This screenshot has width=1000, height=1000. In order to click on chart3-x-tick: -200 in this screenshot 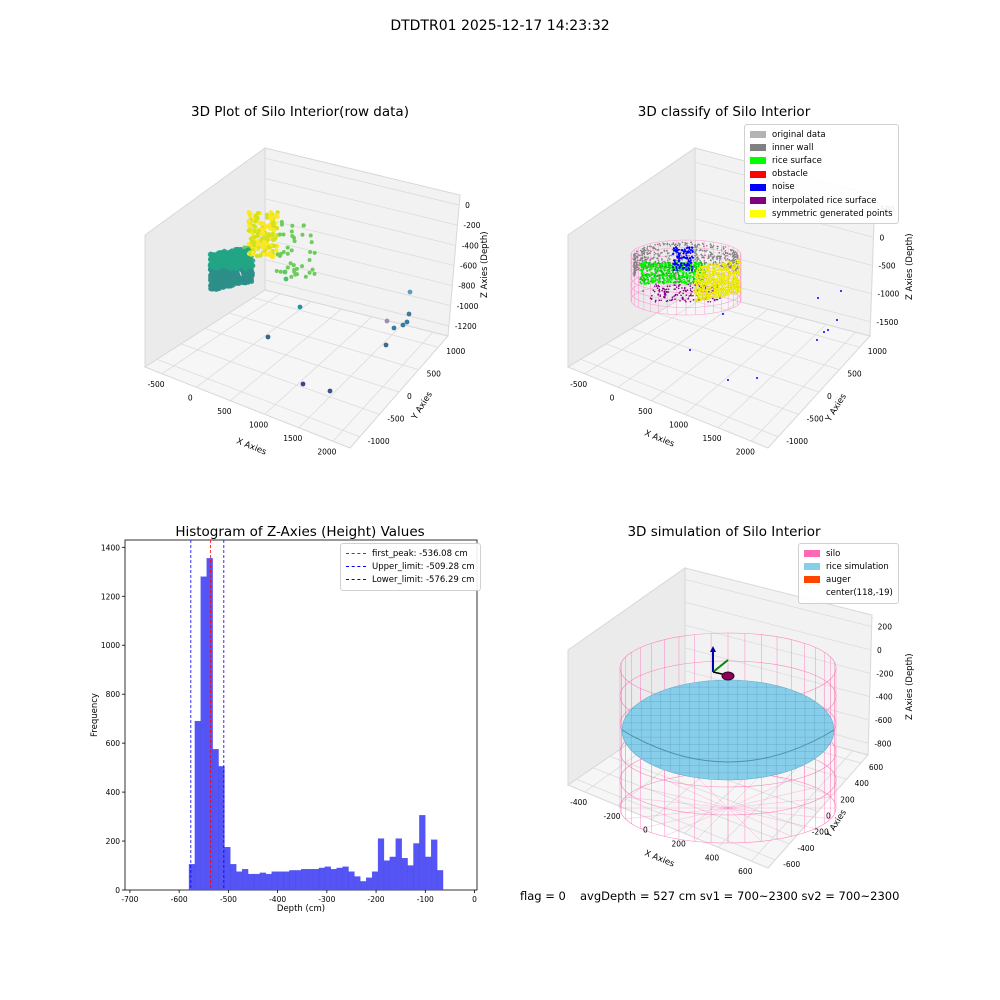, I will do `click(376, 899)`.